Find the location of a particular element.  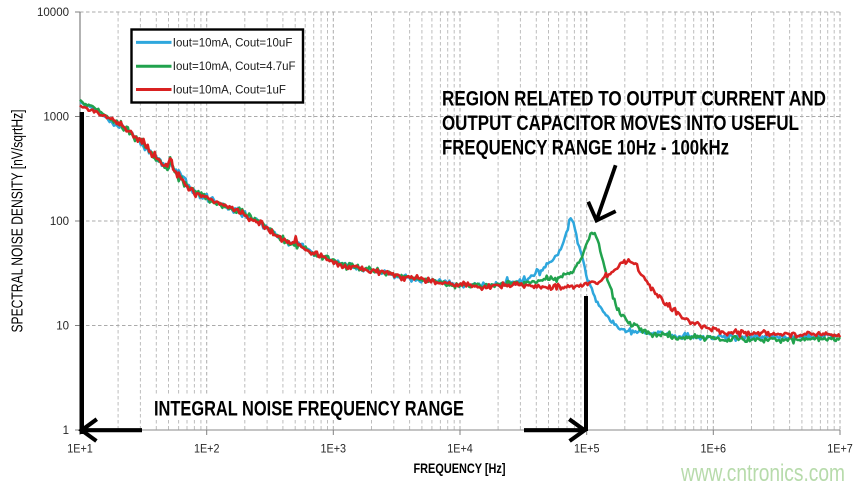

svg-text: 10 is located at coordinates (62, 327).